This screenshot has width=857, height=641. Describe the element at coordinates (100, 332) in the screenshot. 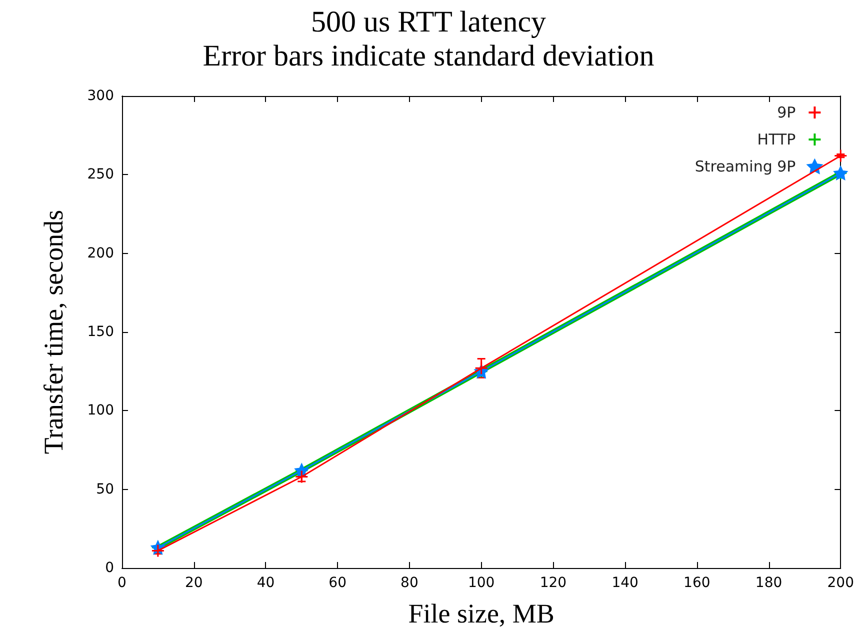

I see `y-tick-label: 150` at that location.